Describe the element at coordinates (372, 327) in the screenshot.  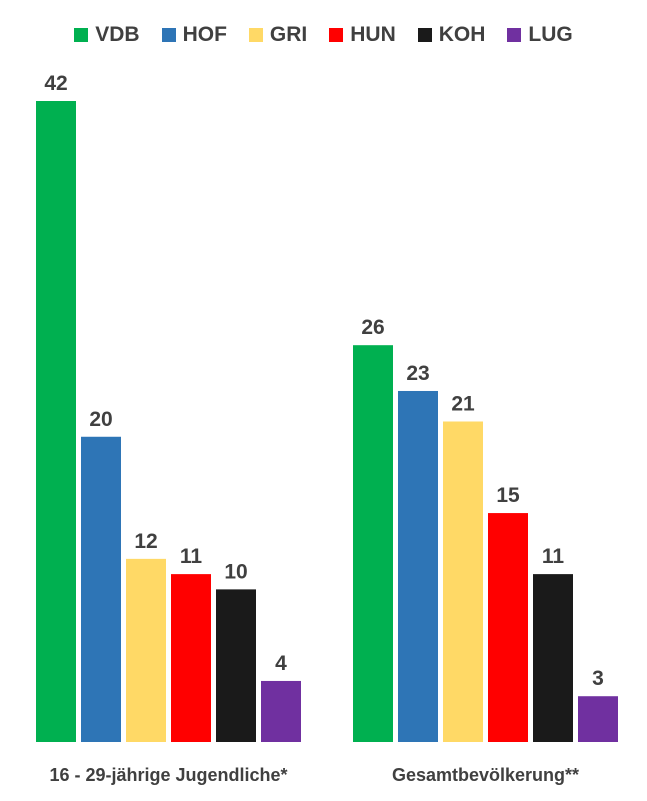
I see `data-label-vdb-2: 26` at that location.